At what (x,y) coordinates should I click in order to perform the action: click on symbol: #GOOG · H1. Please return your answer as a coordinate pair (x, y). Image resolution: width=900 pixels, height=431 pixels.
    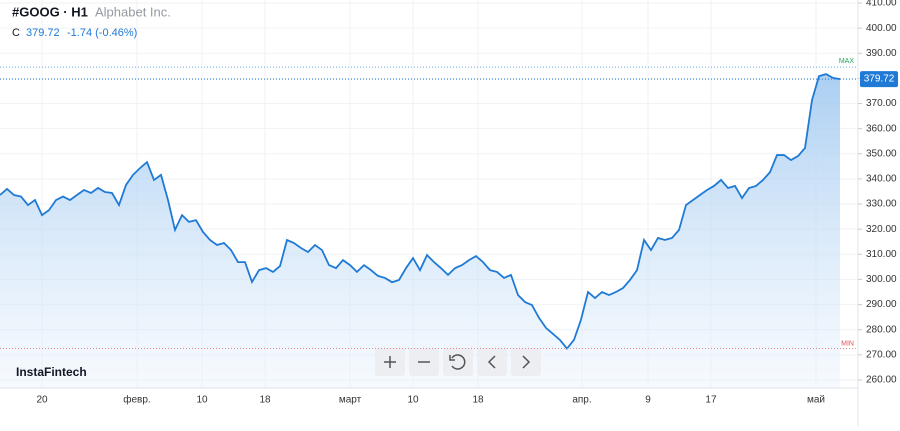
    Looking at the image, I should click on (50, 11).